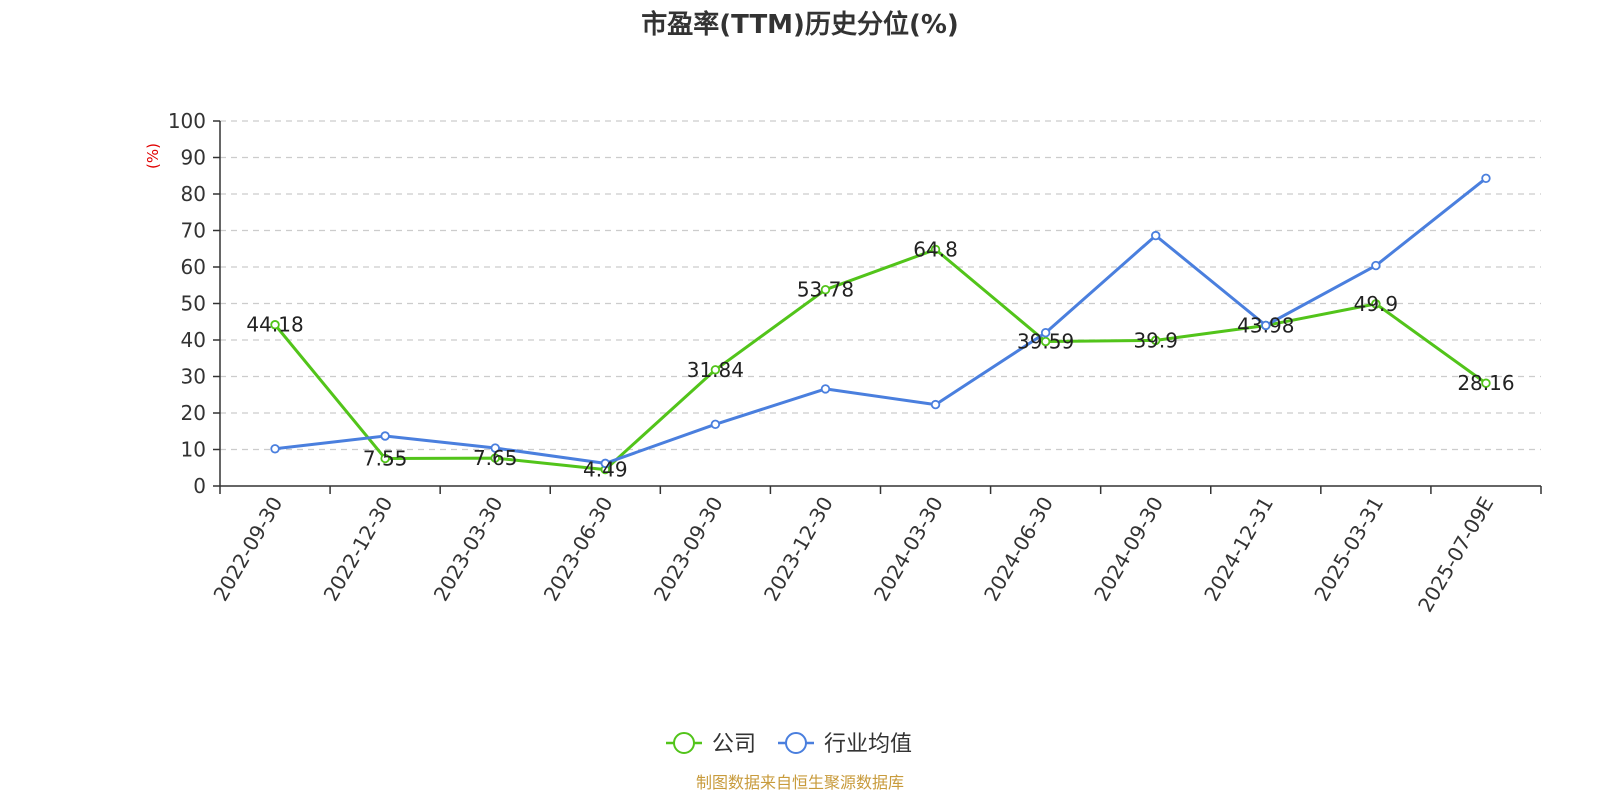  Describe the element at coordinates (193, 450) in the screenshot. I see `y-tick-label: 10` at that location.